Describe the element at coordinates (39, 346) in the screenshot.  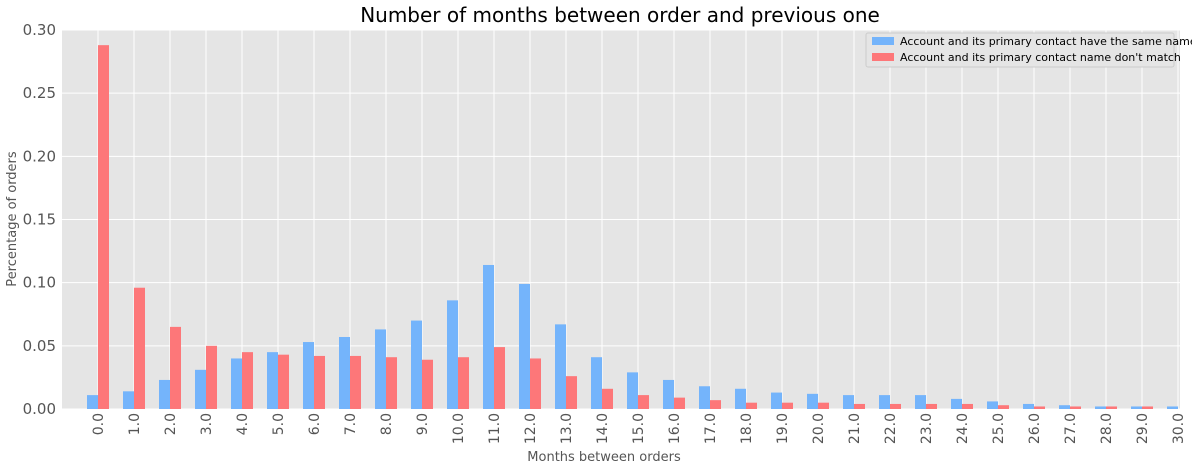
I see `y-tick-label: 0.05` at that location.